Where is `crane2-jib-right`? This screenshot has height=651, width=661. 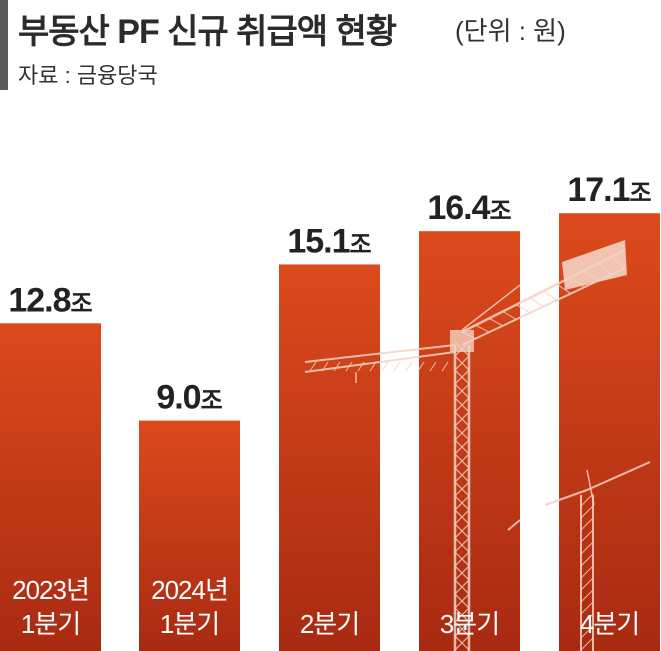 crane2-jib-right is located at coordinates (618, 476).